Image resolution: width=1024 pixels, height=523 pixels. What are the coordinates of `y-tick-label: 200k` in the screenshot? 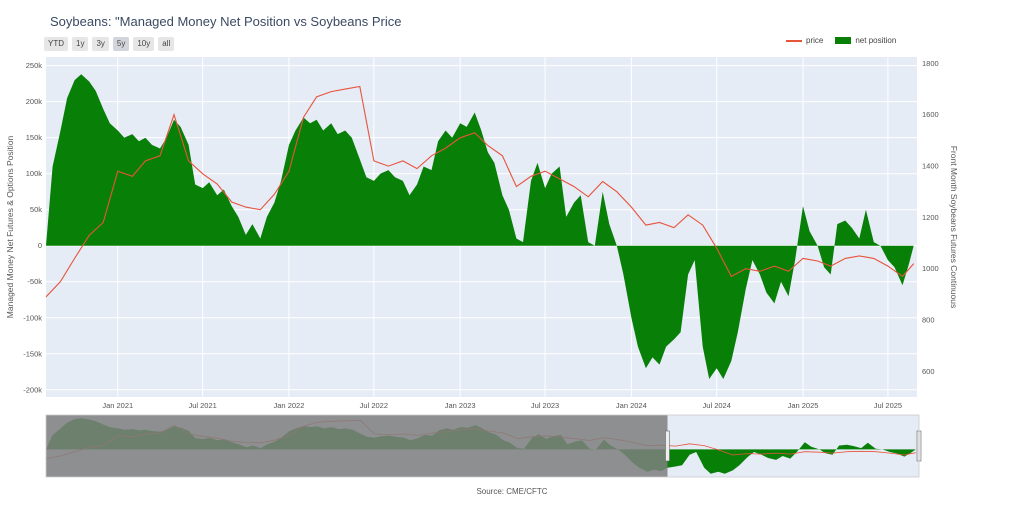 It's located at (34, 101).